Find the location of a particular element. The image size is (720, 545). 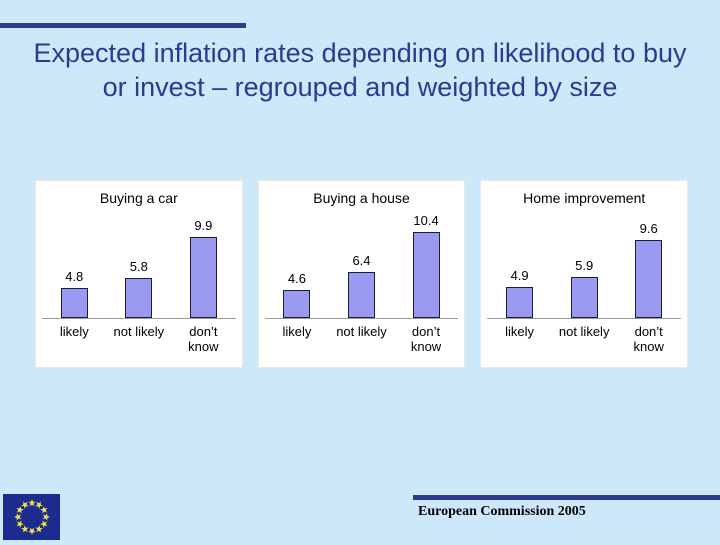

value-label: 9.9 is located at coordinates (203, 225).